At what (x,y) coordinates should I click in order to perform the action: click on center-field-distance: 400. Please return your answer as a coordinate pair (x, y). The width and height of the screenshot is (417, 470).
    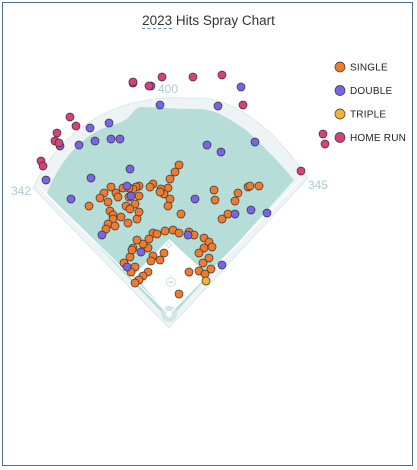
    Looking at the image, I should click on (168, 89).